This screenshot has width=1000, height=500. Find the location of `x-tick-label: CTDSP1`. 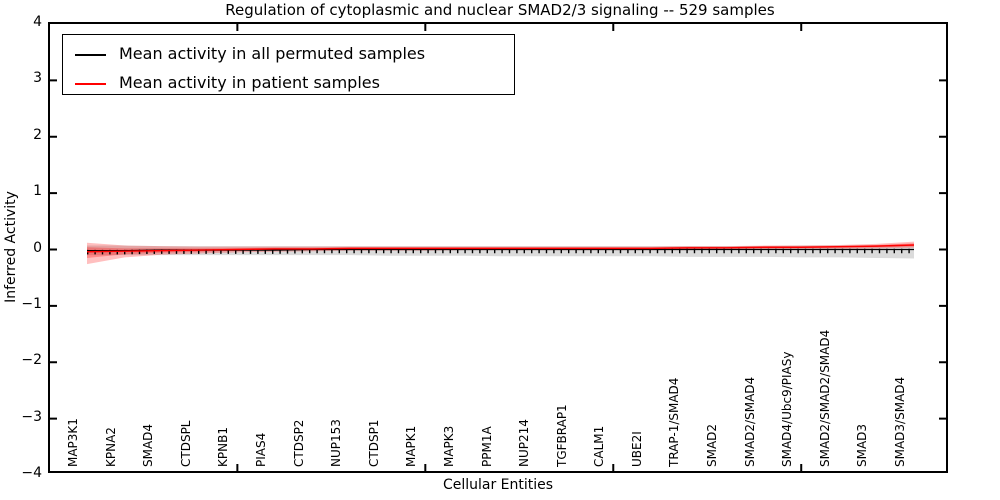

x-tick-label: CTDSP1 is located at coordinates (373, 443).